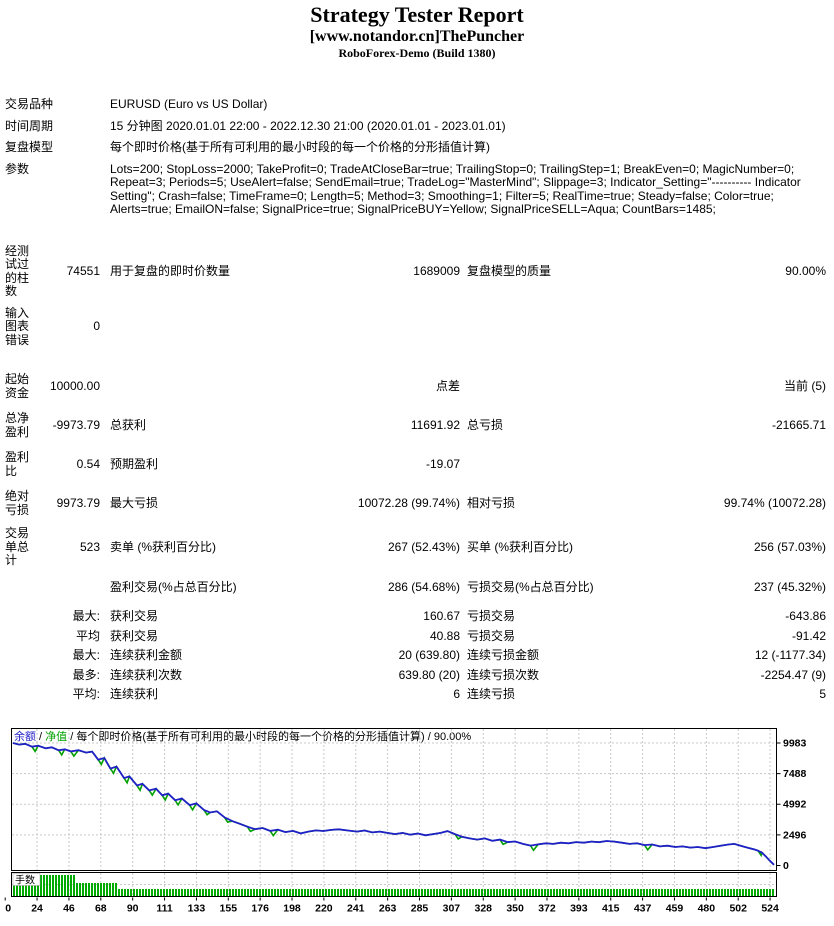 The image size is (834, 926). Describe the element at coordinates (456, 694) in the screenshot. I see `stat-value: 6` at that location.